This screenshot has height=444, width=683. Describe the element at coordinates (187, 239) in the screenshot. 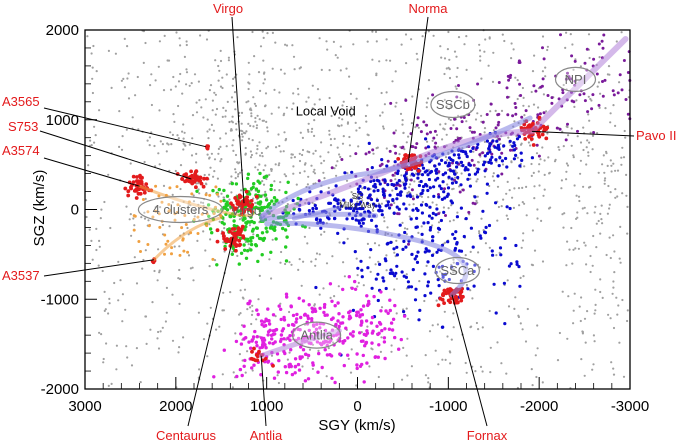

I see `orange-stream-line` at that location.